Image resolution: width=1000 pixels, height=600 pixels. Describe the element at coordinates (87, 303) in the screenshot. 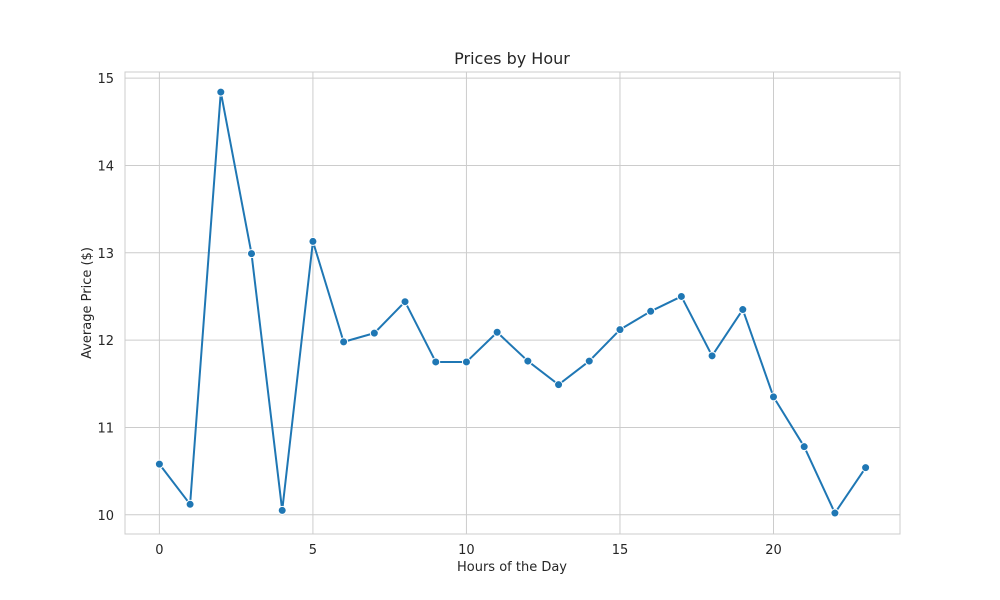

I see `y-axis-label: Average Price ($)` at that location.